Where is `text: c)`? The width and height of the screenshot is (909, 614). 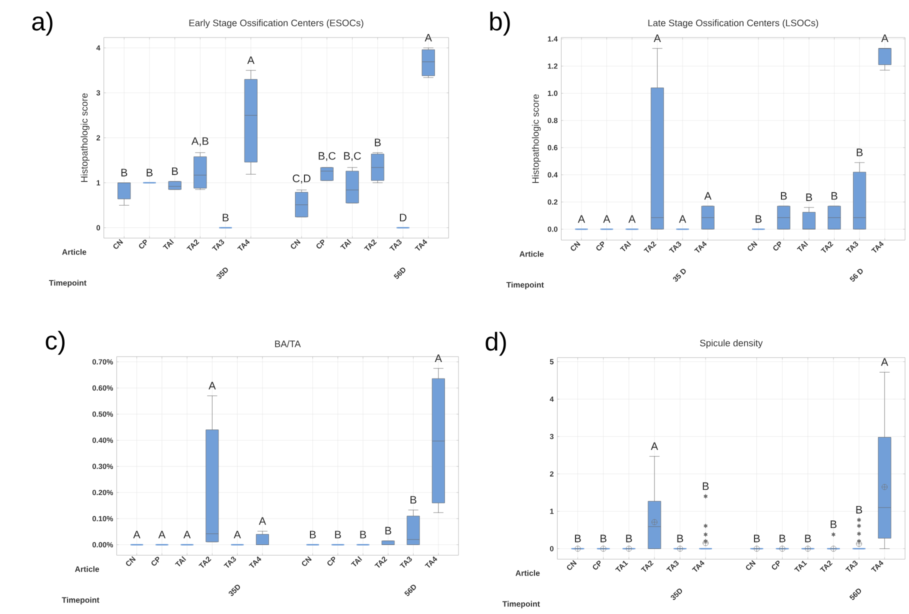
text: c) is located at coordinates (55, 342).